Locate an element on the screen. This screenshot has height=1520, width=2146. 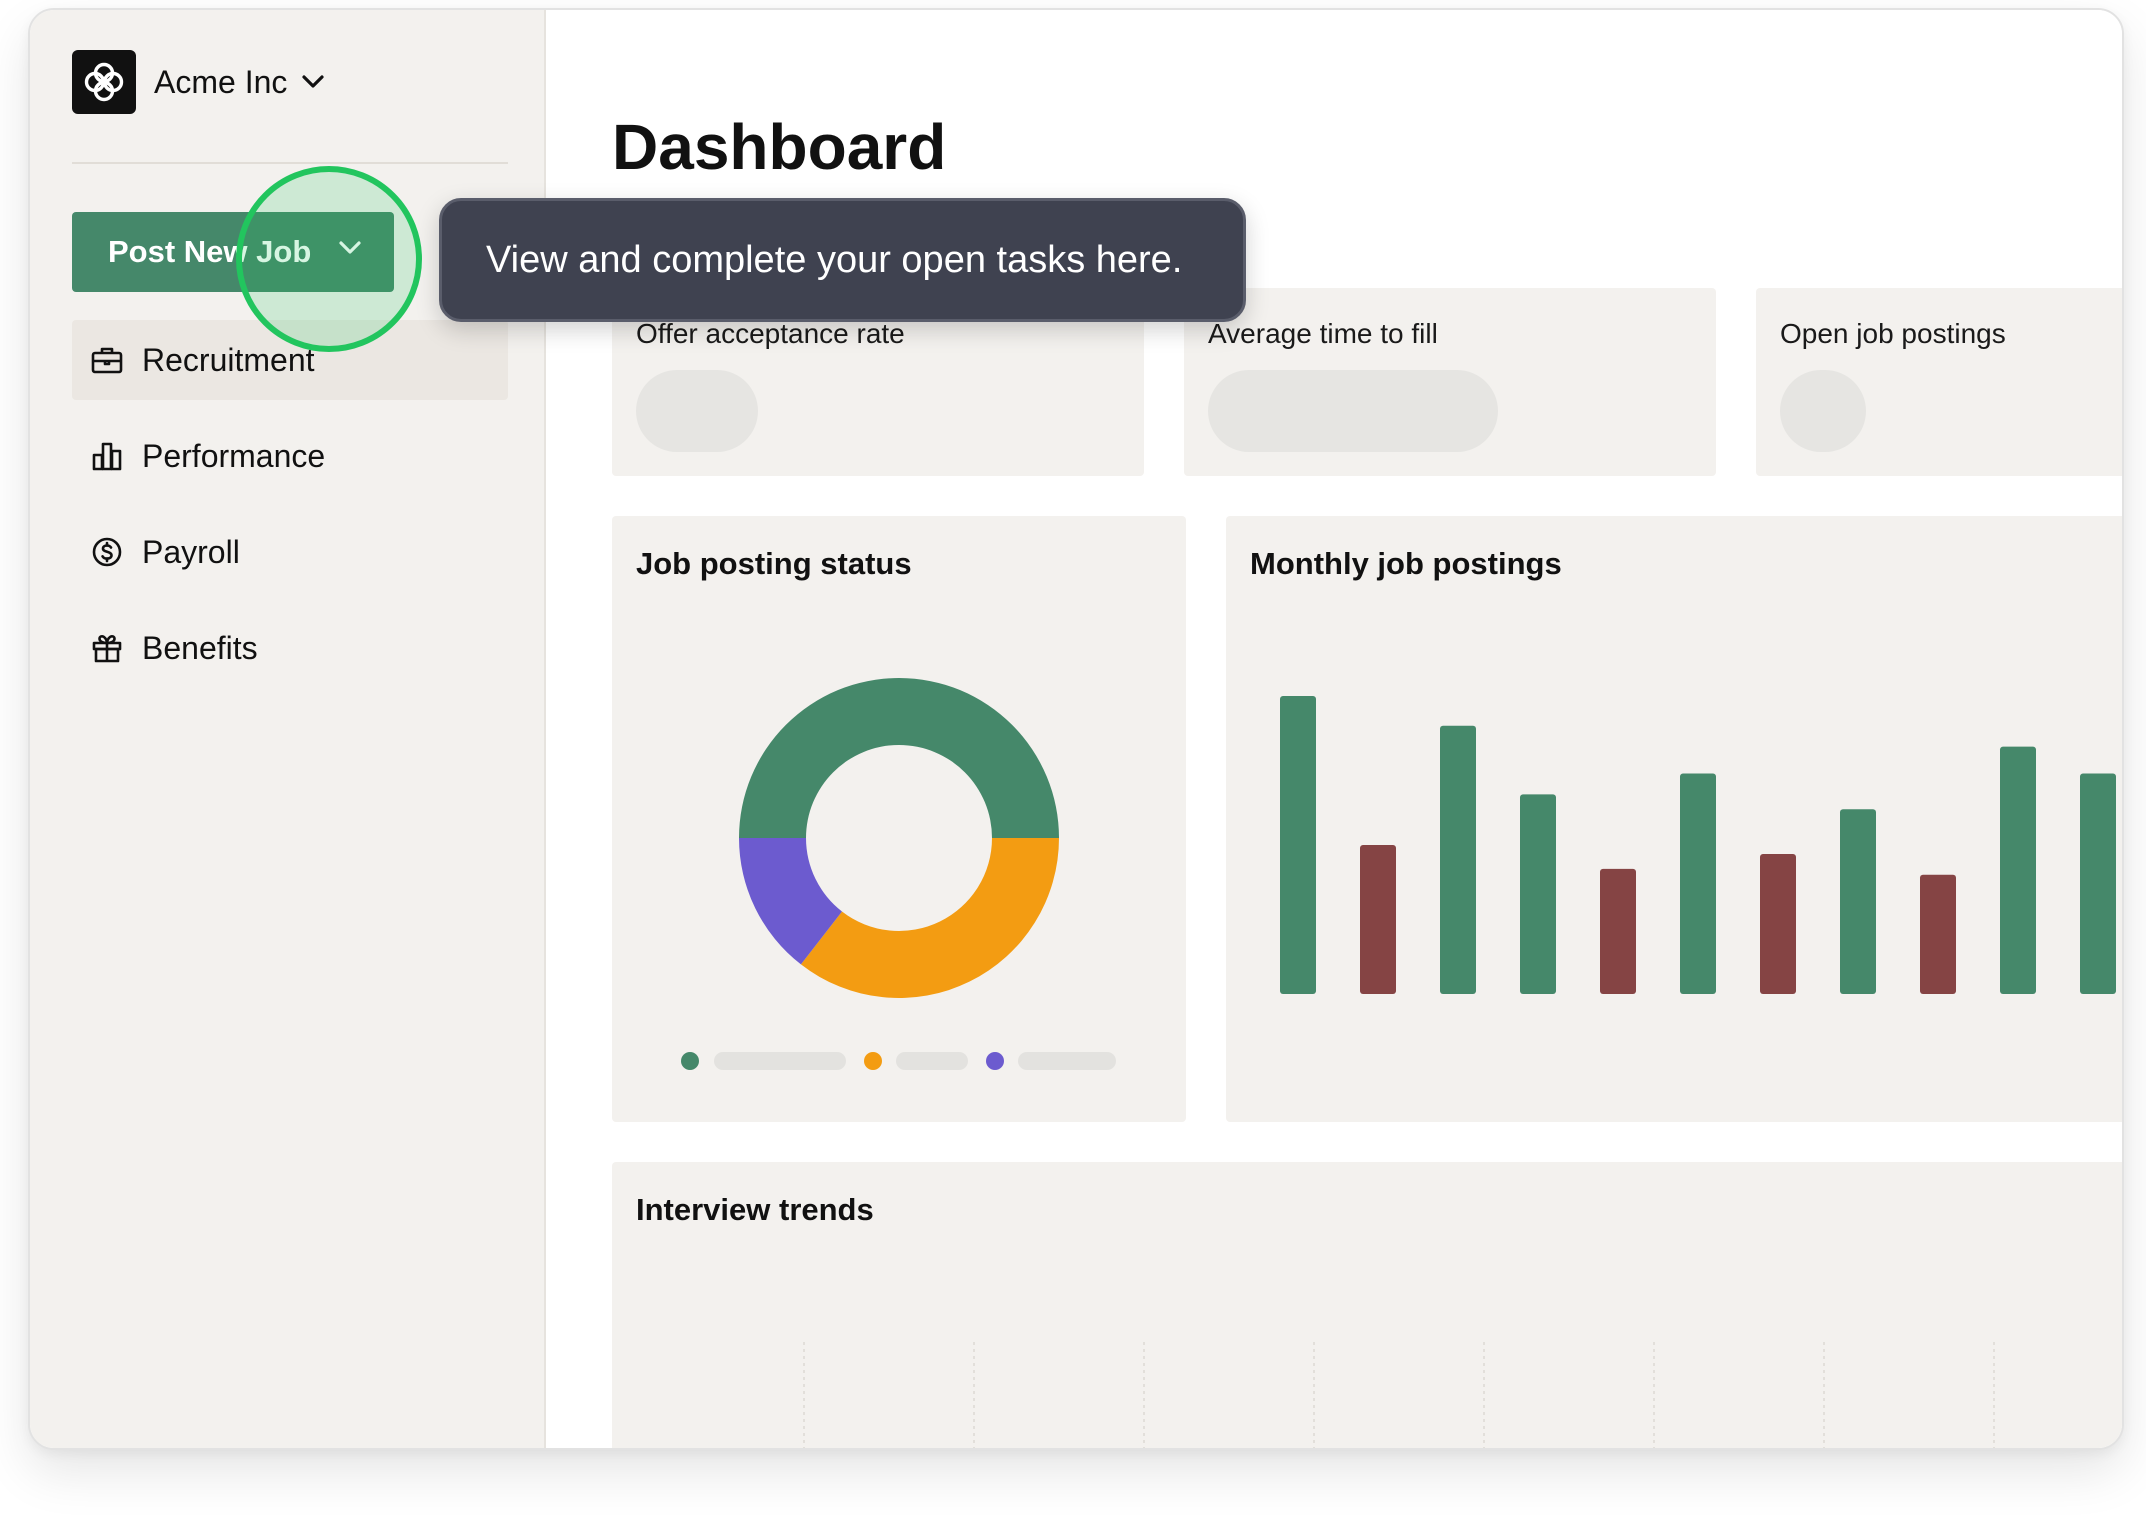
chevron-down-icon is located at coordinates (313, 82).